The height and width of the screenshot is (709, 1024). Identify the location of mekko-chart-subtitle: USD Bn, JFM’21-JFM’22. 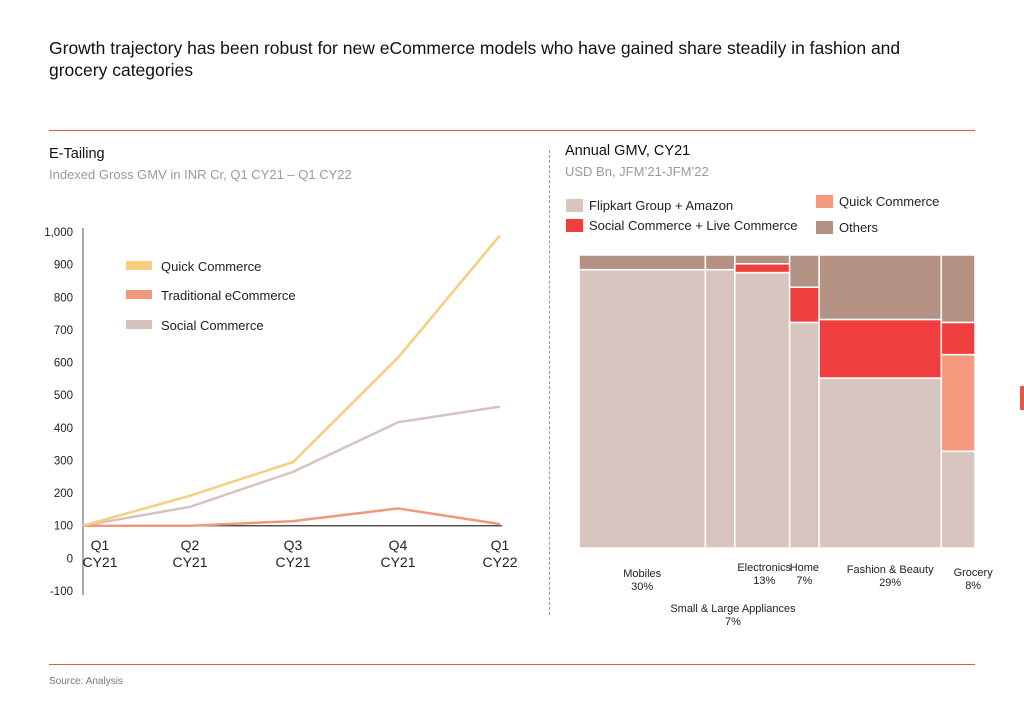
(637, 171).